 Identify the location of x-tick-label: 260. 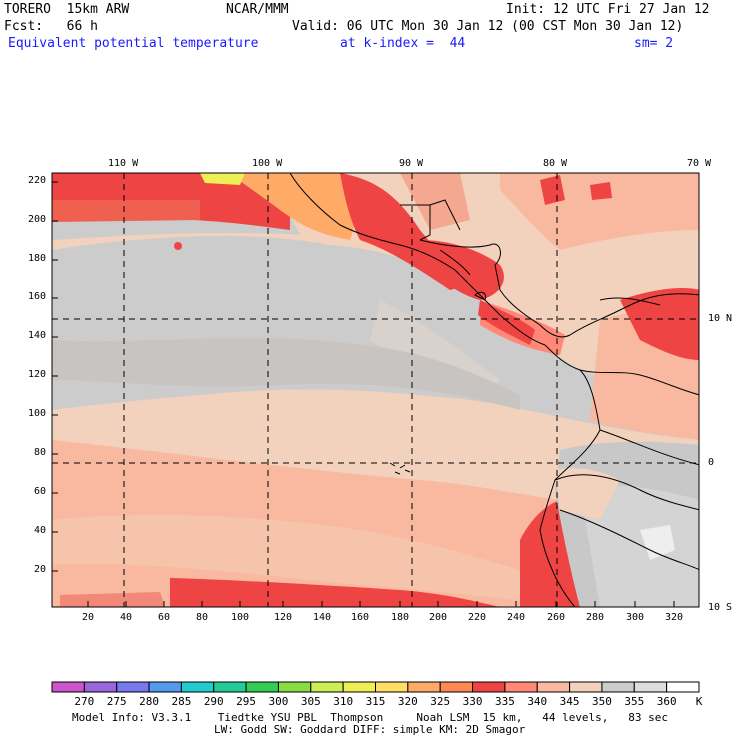
(556, 617).